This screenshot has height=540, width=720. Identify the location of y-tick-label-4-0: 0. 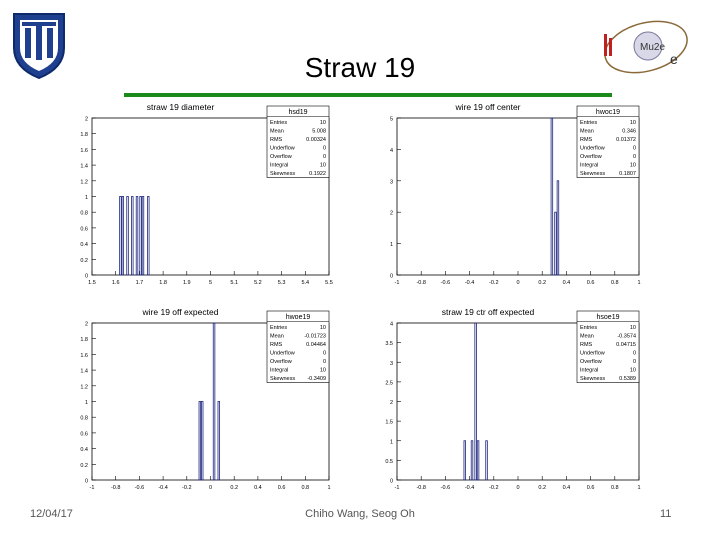
(391, 482).